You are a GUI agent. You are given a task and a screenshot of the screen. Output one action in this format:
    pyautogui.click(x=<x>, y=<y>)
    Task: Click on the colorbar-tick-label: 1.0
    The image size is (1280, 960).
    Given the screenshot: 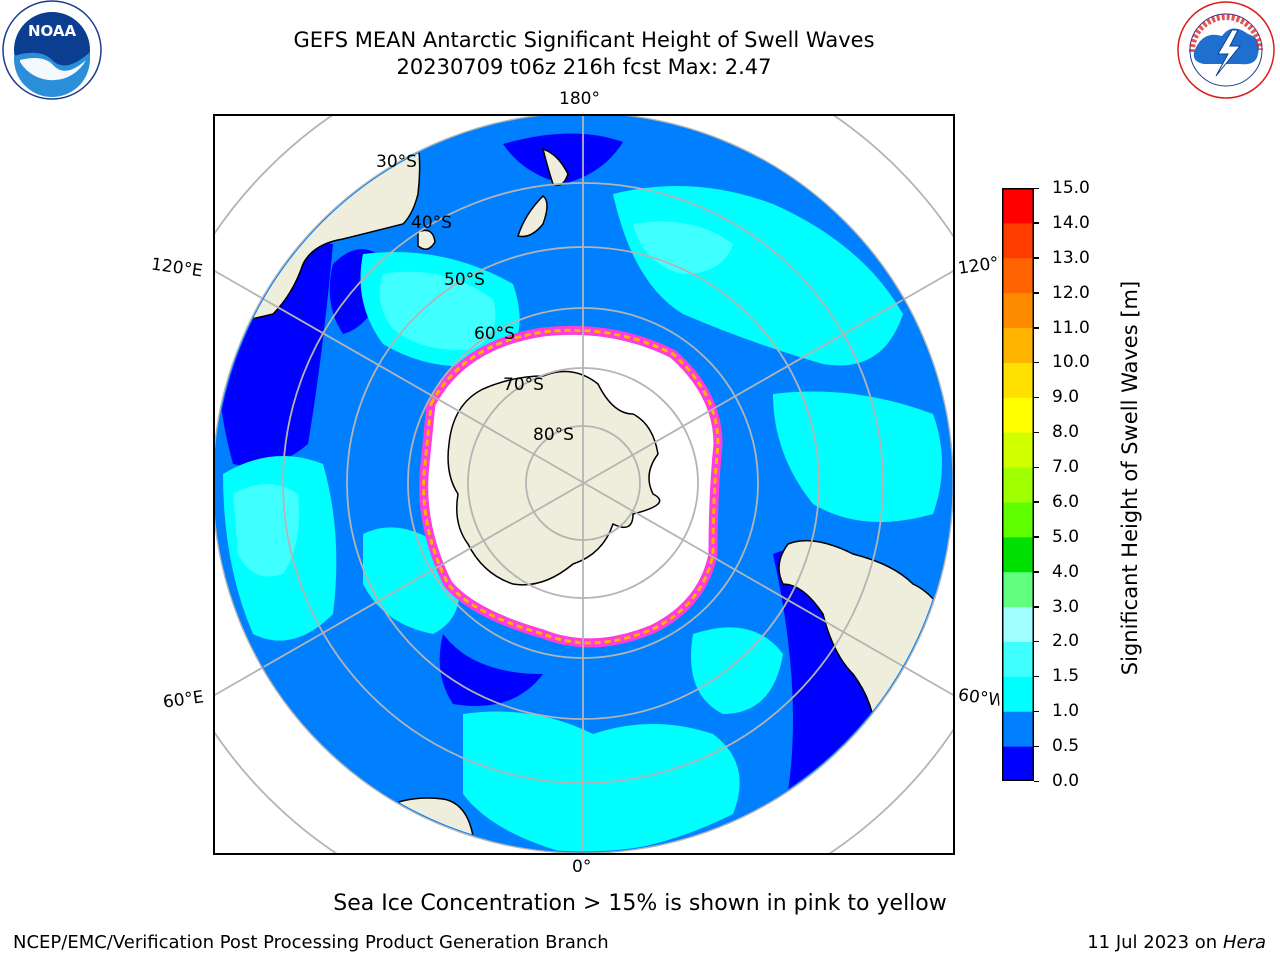 What is the action you would take?
    pyautogui.click(x=1066, y=711)
    